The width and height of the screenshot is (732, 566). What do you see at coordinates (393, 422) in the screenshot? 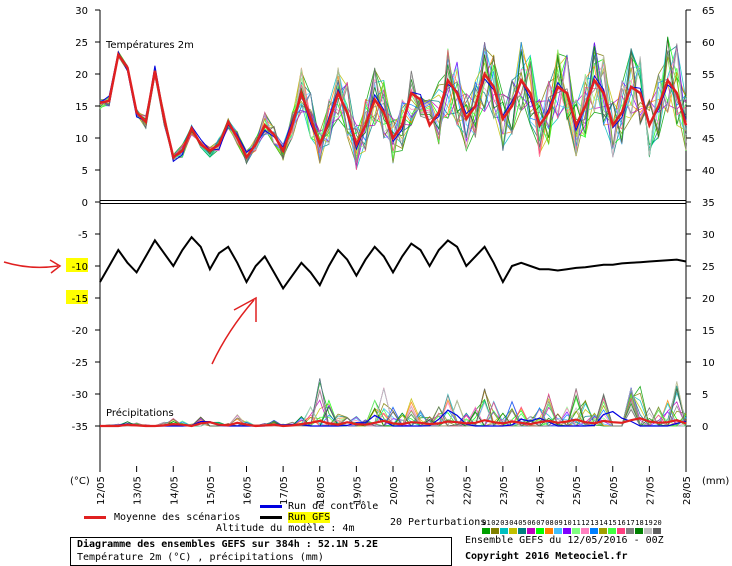
I see `mean-precip-line` at bounding box center [393, 422].